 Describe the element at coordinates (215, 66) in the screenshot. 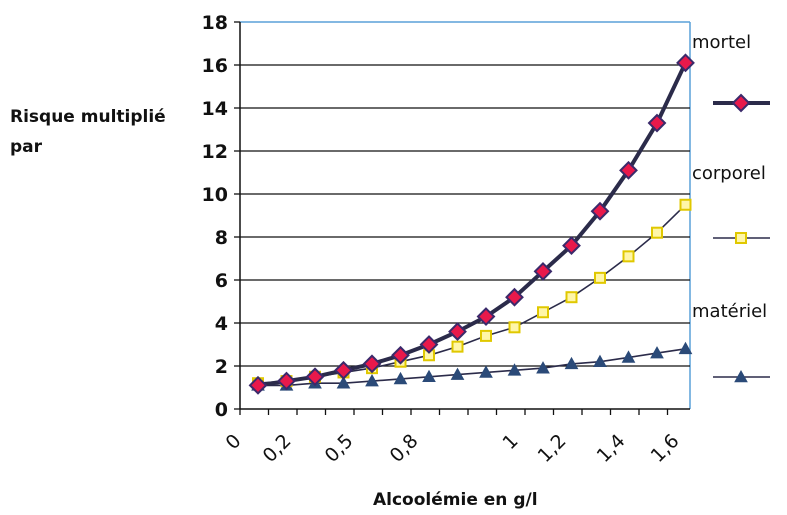

I see `y-tick-label: 16` at that location.